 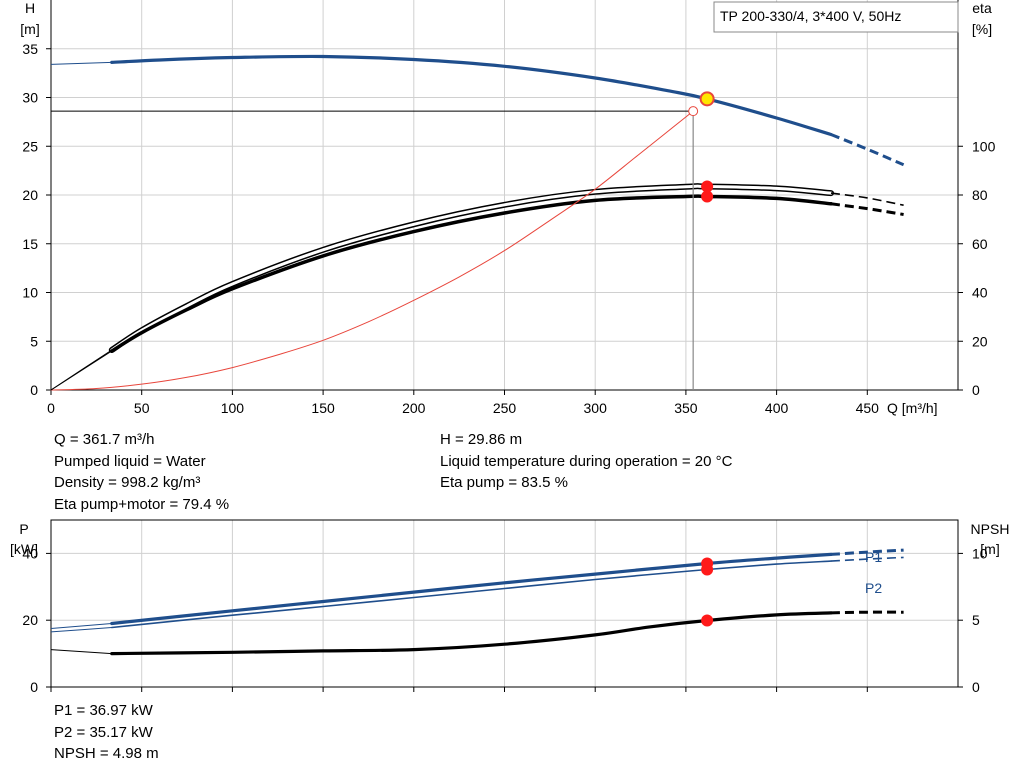 What do you see at coordinates (471, 273) in the screenshot?
I see `eta-pump-motor-curve` at bounding box center [471, 273].